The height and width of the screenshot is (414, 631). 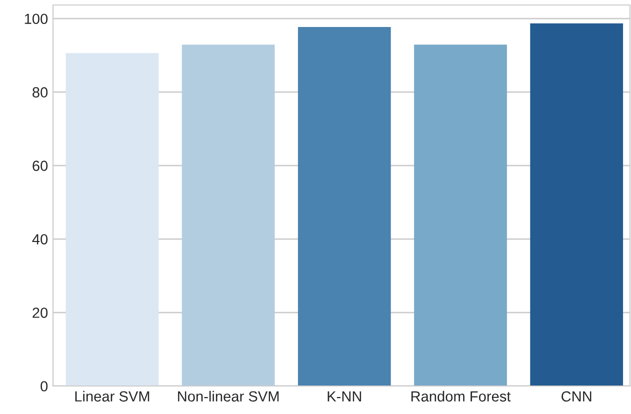 I want to click on y-tick-label: 100, so click(x=36, y=19).